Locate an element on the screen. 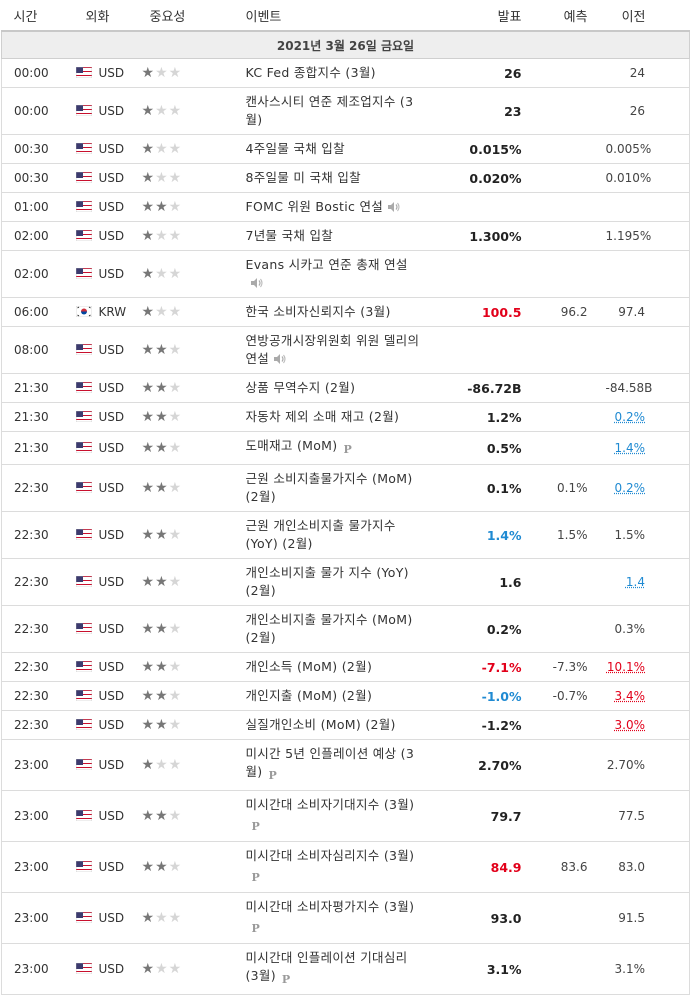 The image size is (690, 995). table-row: 00:00 USD ★★★ 캔사스시티 연준 제조업지수 (3월) 23 26 is located at coordinates (346, 111).